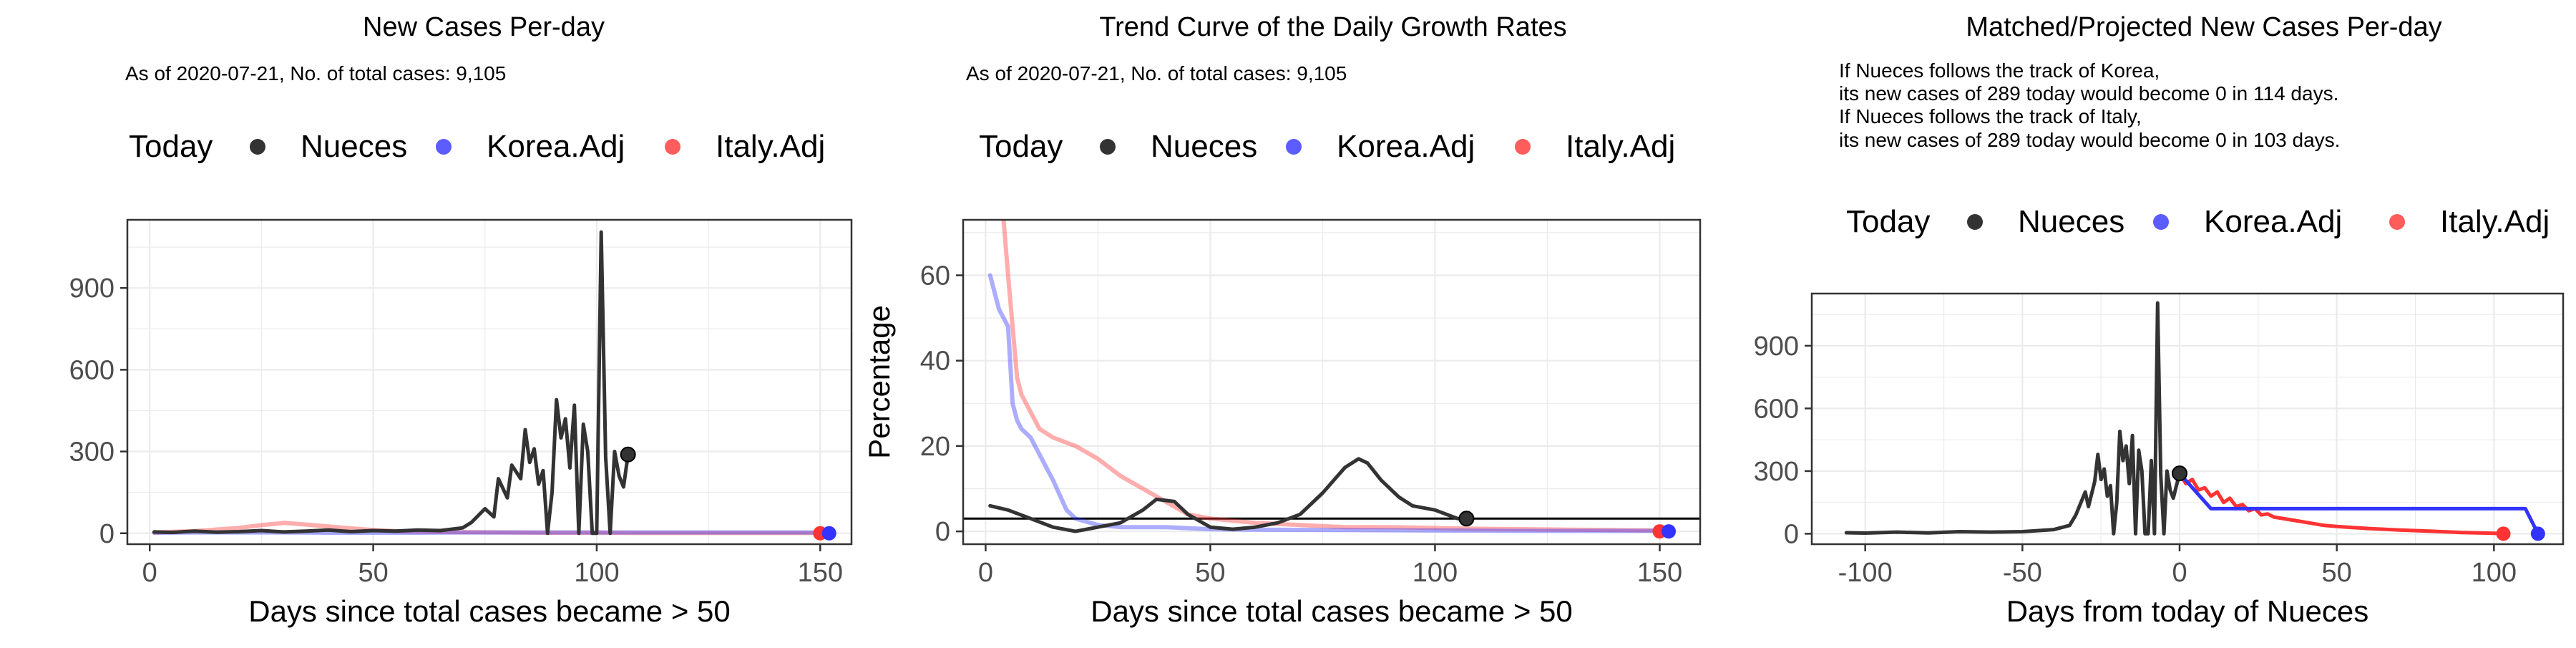 Image resolution: width=2576 pixels, height=648 pixels. I want to click on x-axis: -100 -50 0 50 100, so click(2177, 566).